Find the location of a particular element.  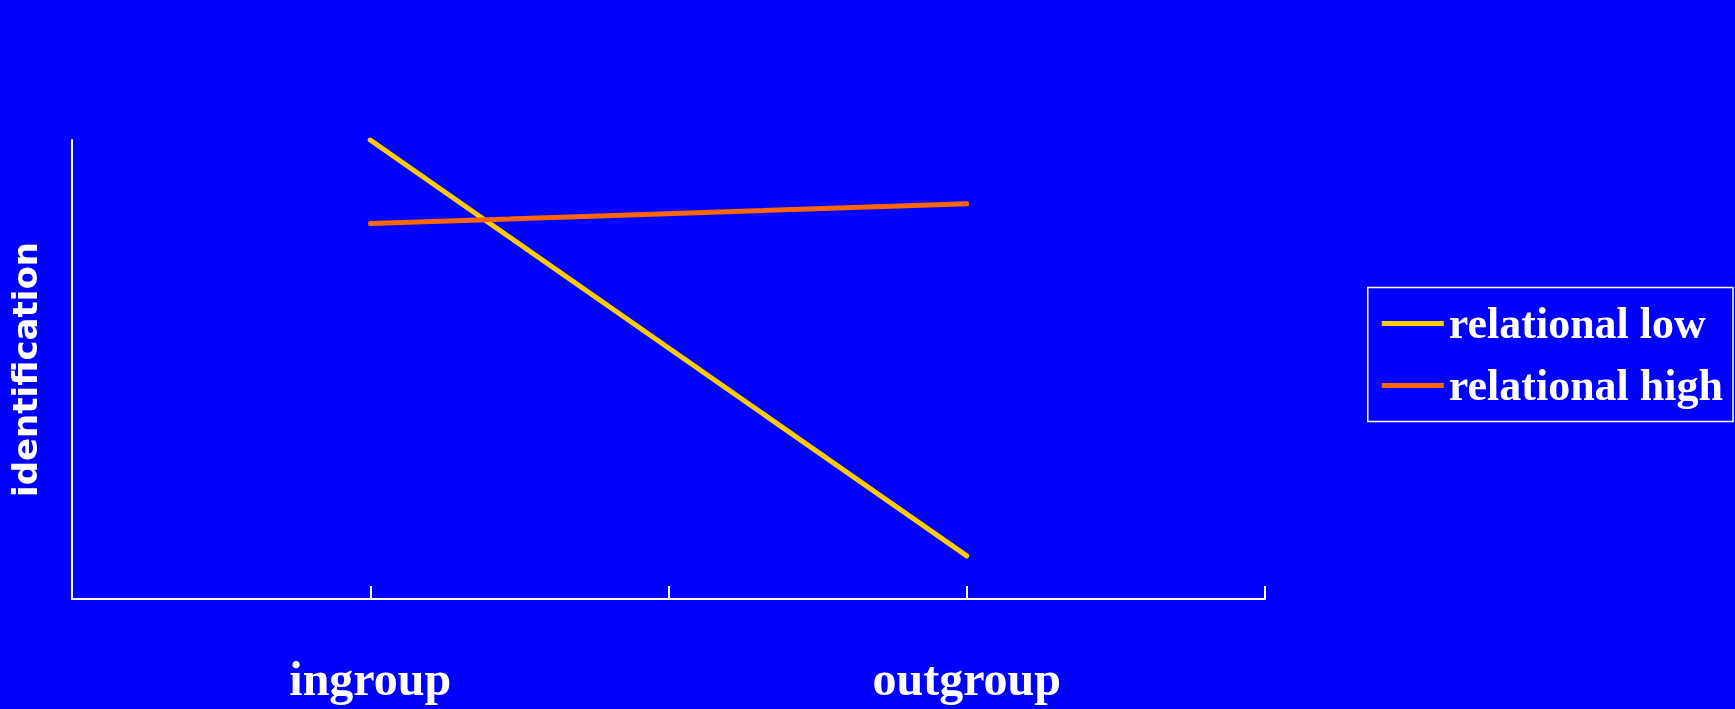

legend-label: relational low is located at coordinates (1577, 323).